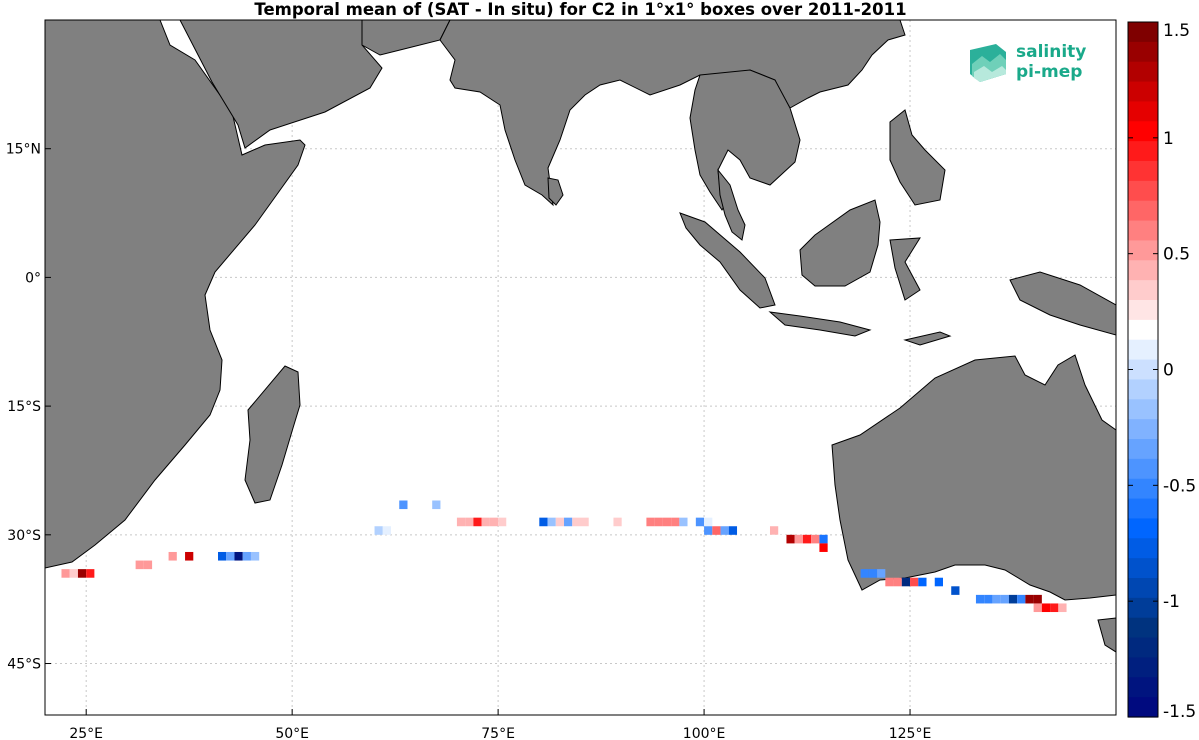 The height and width of the screenshot is (740, 1199). I want to click on colorbar: 1.5 1 0.5 0 -0.5 -1 -1.5, so click(1161, 371).